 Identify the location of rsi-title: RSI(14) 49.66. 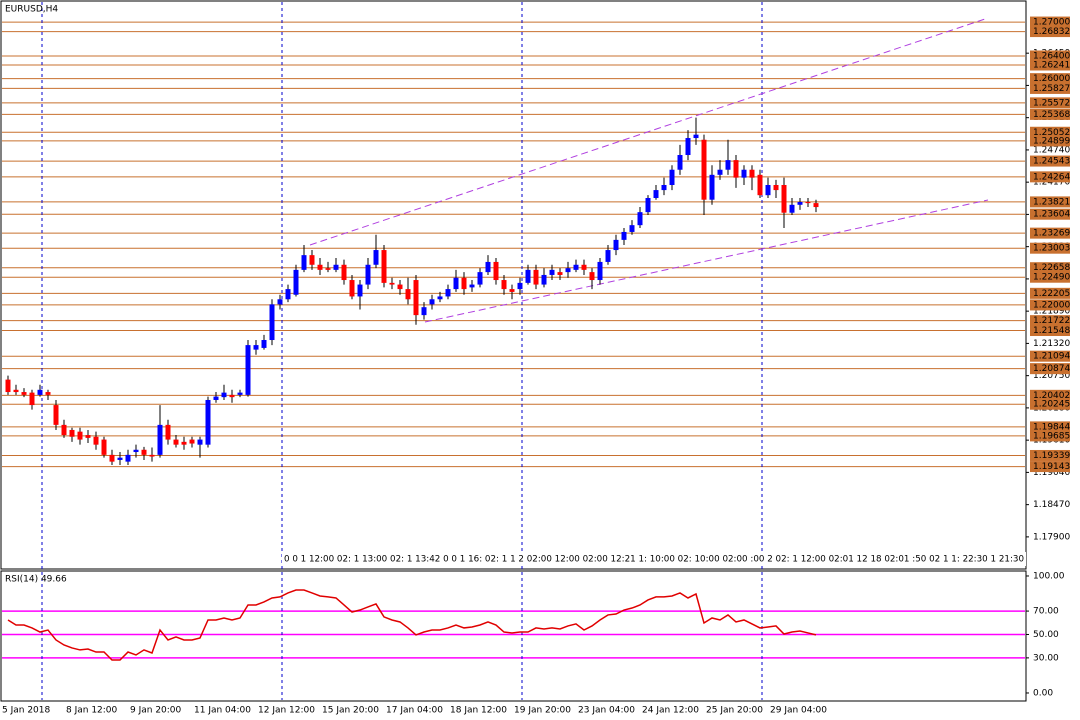
(36, 580).